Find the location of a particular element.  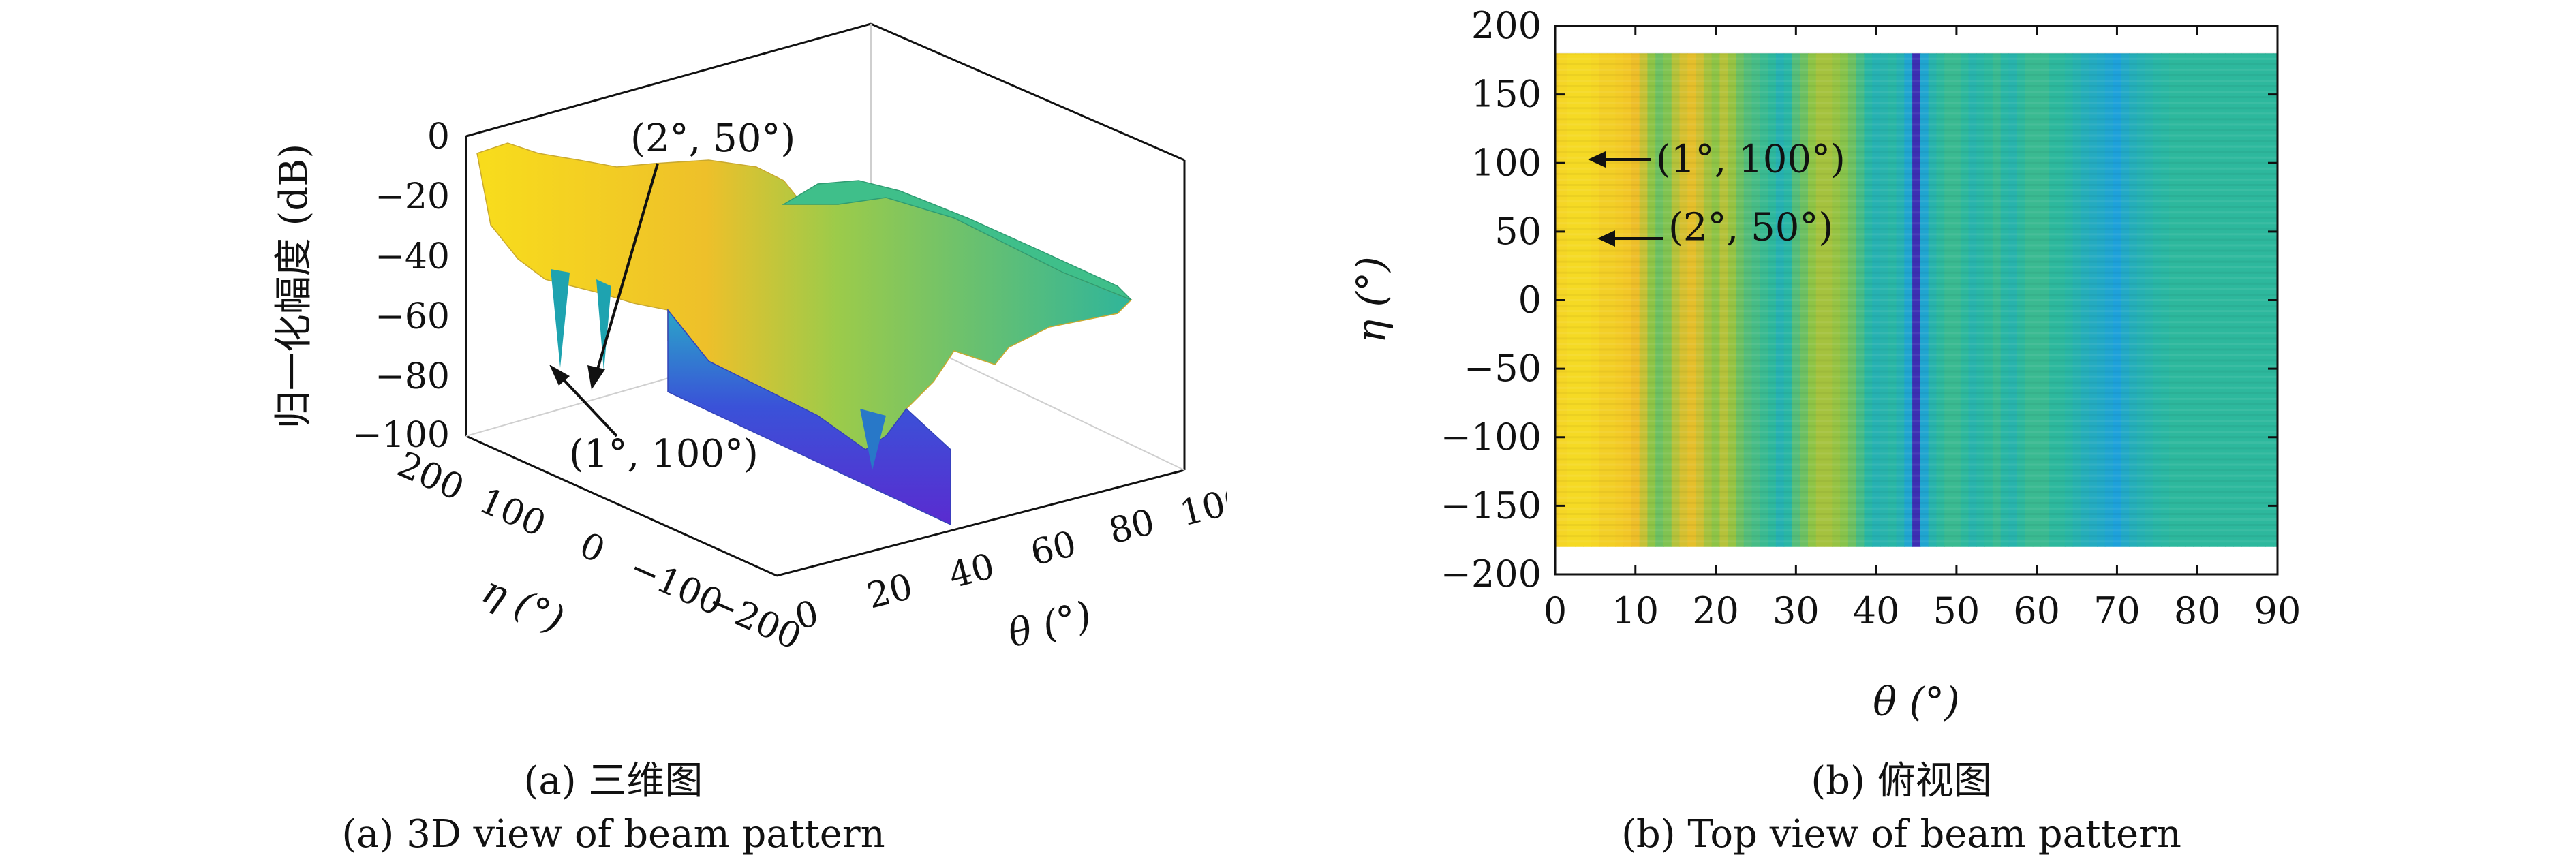

y-axis-label: η (°) is located at coordinates (1371, 300).